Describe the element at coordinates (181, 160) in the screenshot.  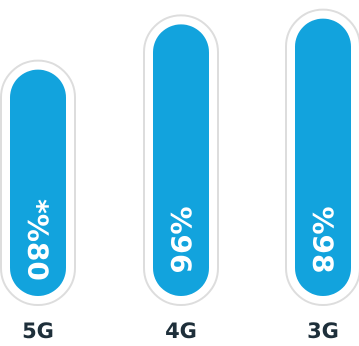
I see `bar-4g` at that location.